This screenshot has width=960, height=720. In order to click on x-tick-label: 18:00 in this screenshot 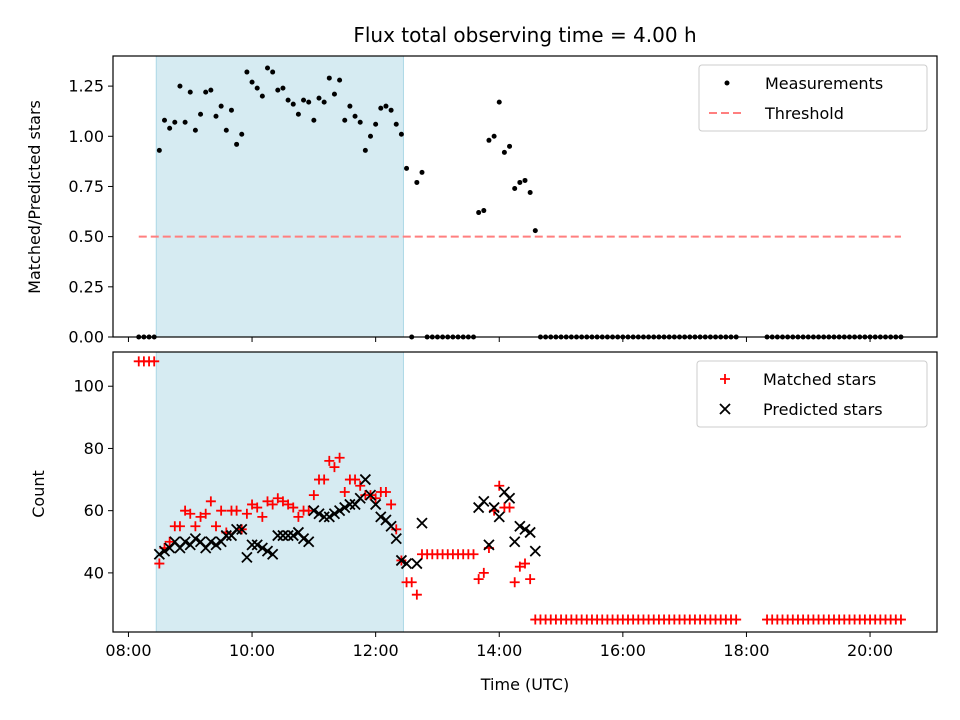, I will do `click(746, 650)`.